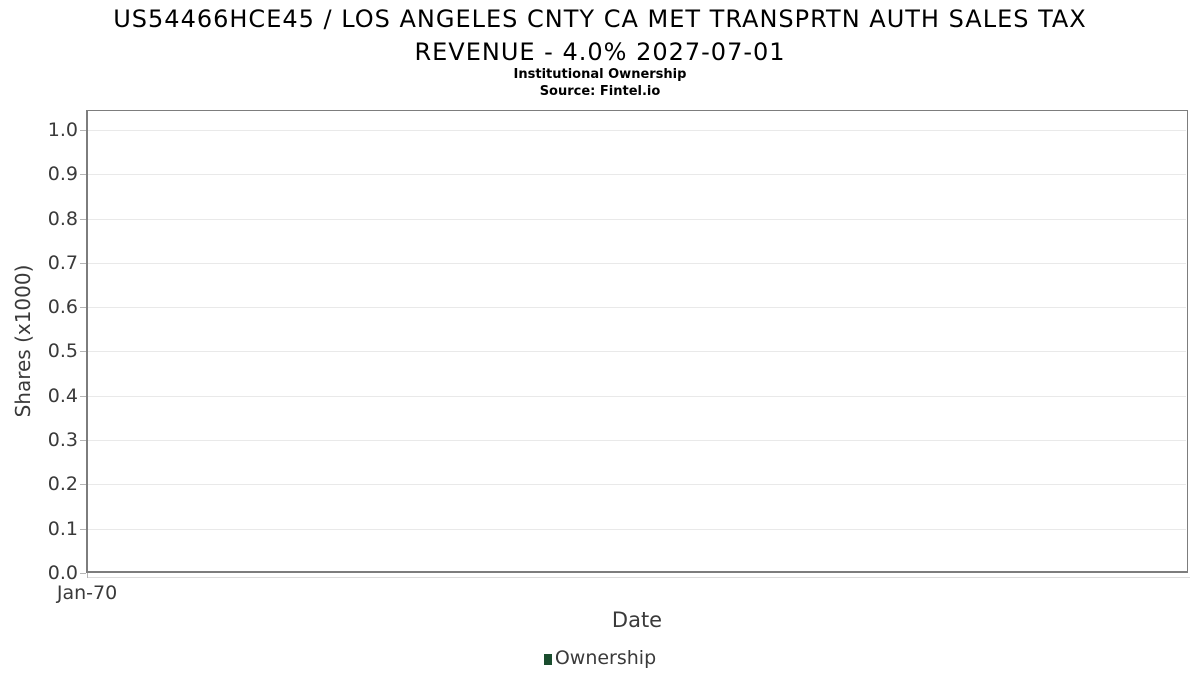 The image size is (1200, 675). Describe the element at coordinates (547, 659) in the screenshot. I see `legend-marker-square` at that location.